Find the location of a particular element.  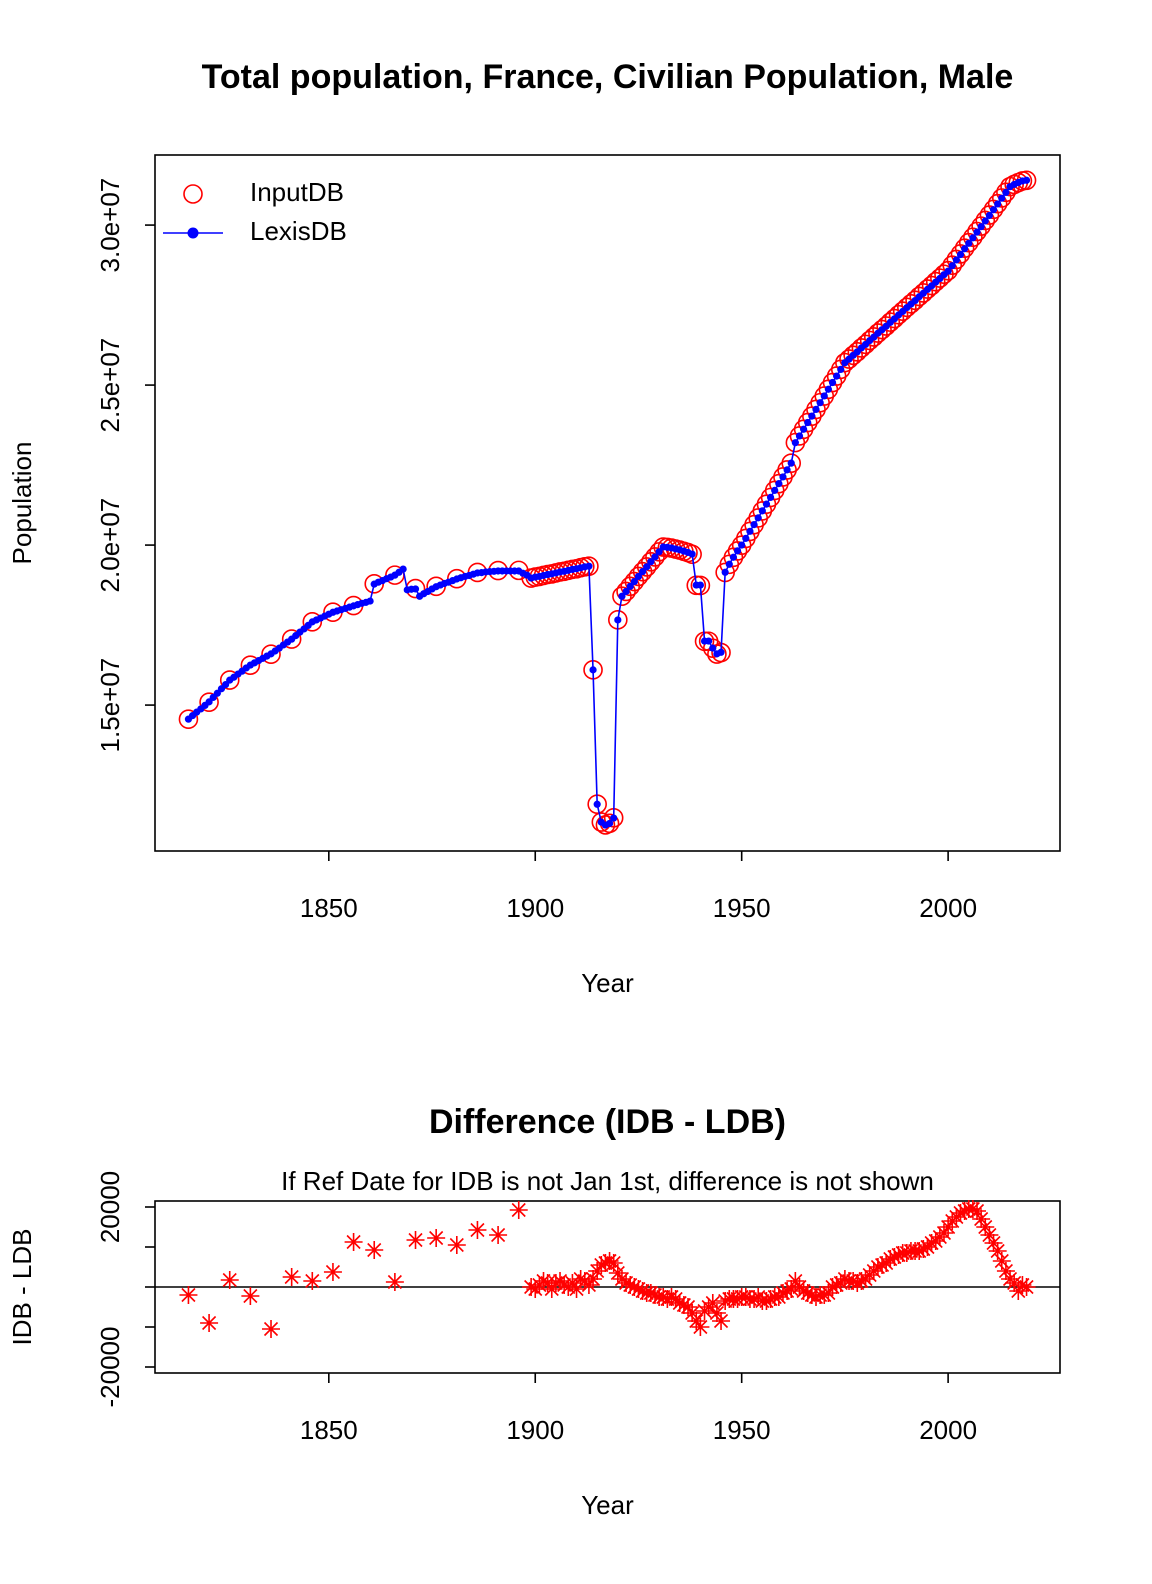

x-tick-label: 1850 is located at coordinates (329, 908).